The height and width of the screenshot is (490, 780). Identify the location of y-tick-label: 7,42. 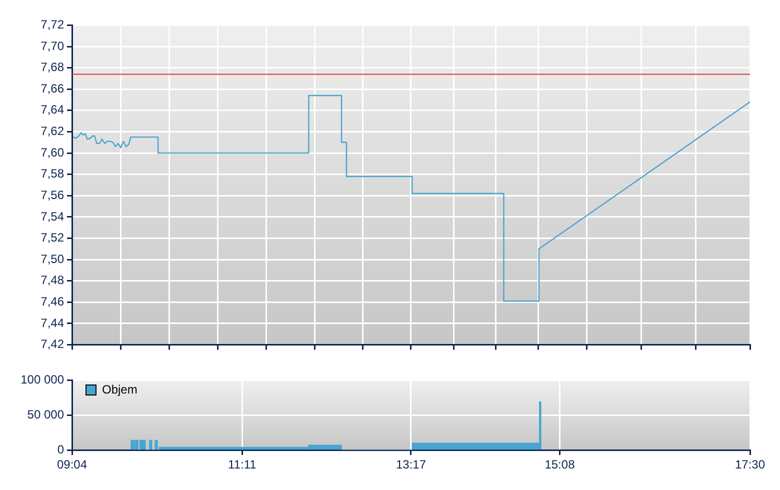
(52, 344).